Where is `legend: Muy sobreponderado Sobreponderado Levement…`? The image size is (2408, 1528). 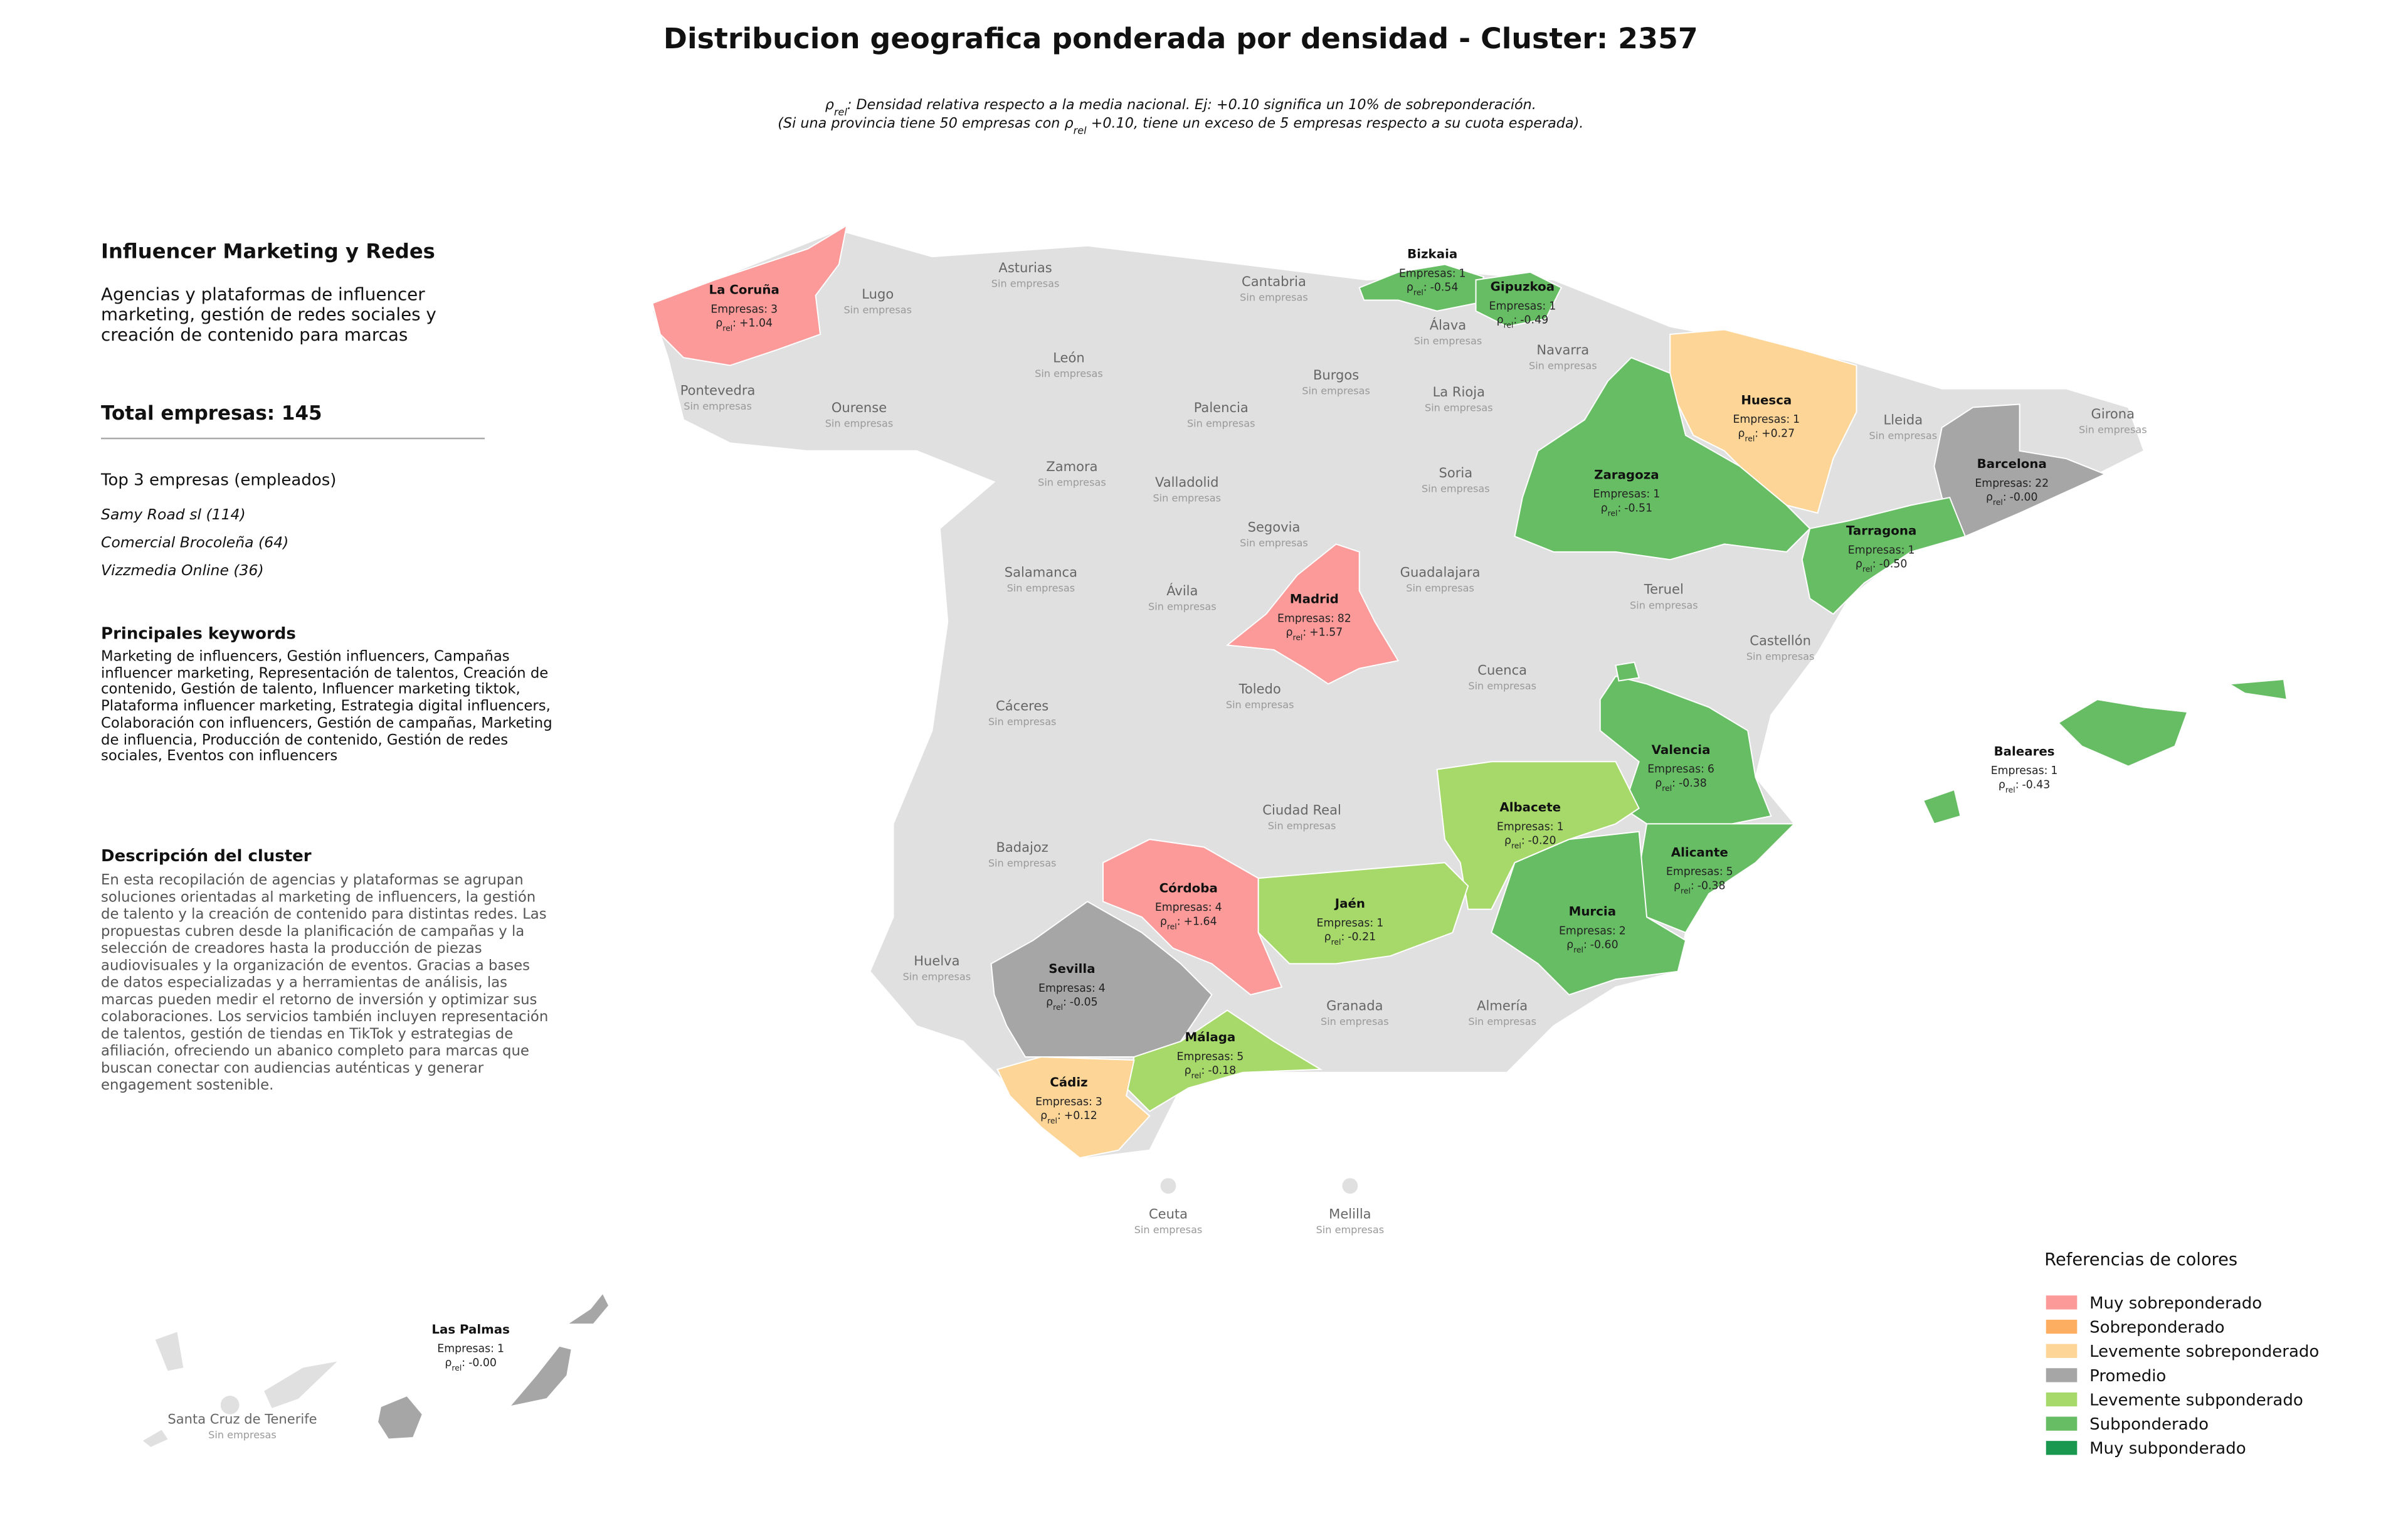
legend: Muy sobreponderado Sobreponderado Levement… is located at coordinates (2182, 1376).